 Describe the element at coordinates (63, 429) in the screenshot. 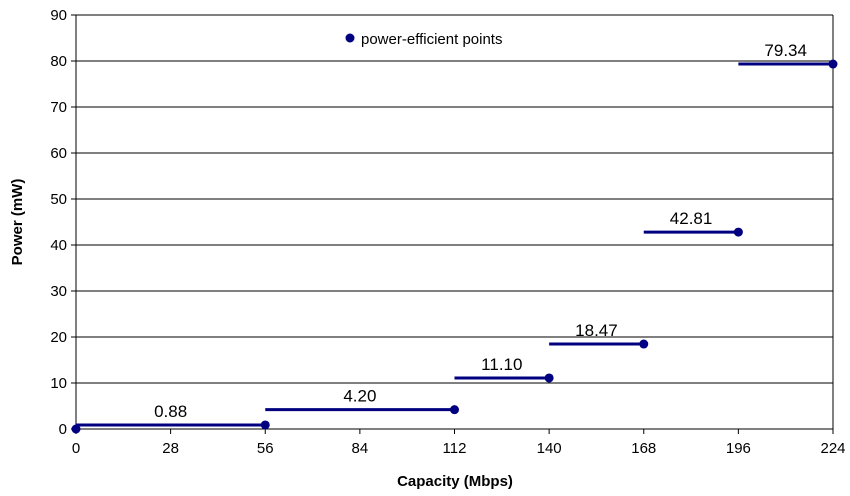

I see `y-tick-label-0: 0` at that location.